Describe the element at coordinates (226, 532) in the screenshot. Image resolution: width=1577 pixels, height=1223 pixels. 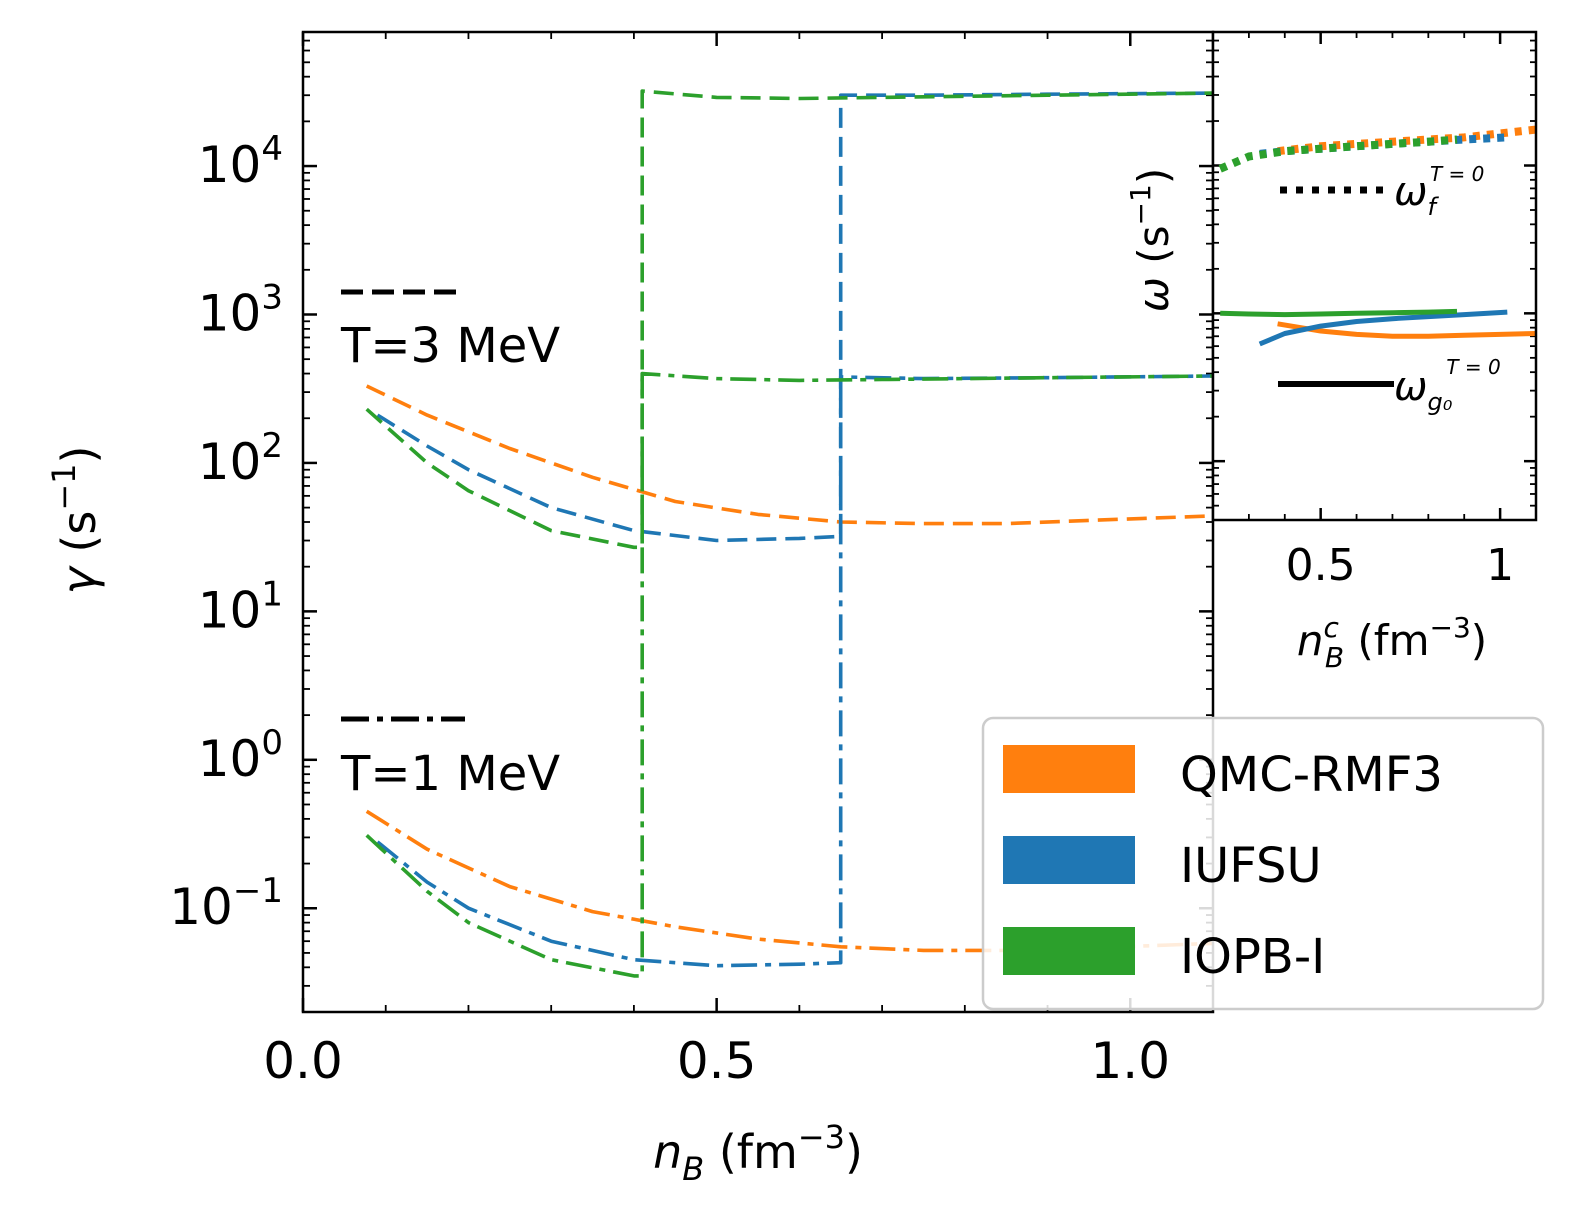
I see `main-y-tick-labels: 10⁻¹ 10⁰ 10¹ 10² 10³ 10⁴` at that location.